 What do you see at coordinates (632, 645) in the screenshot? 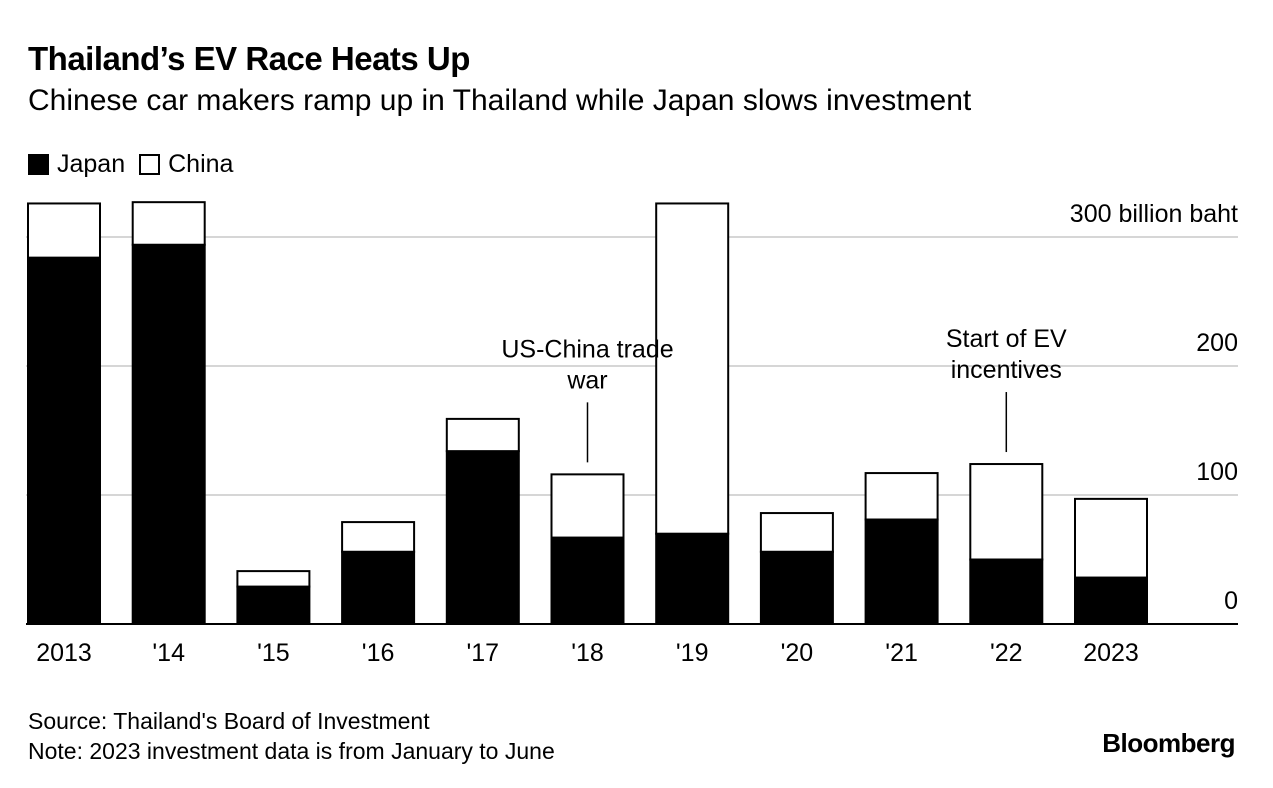
I see `x-axis: 2013 '14 '15 '16 '17 '18 '19 '20 '21 '22 2023` at bounding box center [632, 645].